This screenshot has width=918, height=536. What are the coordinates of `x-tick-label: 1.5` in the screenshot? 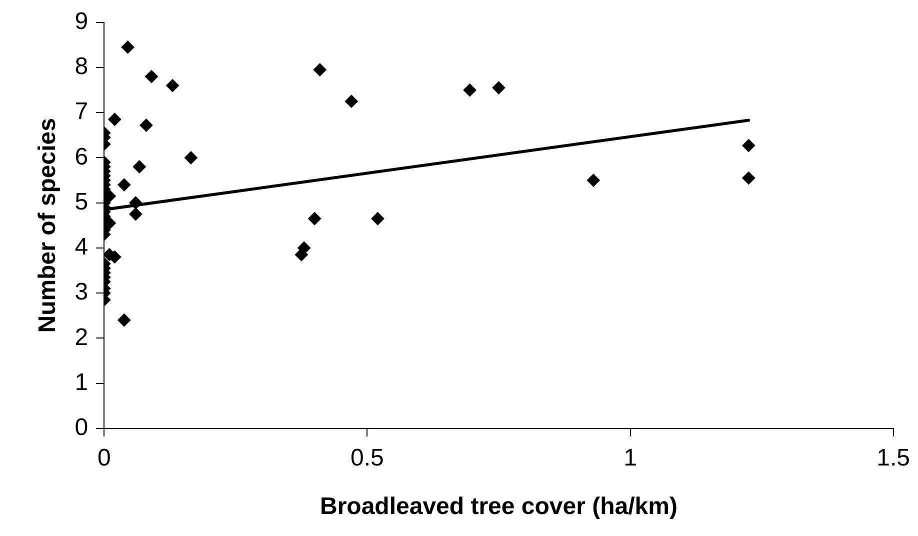 It's located at (893, 458).